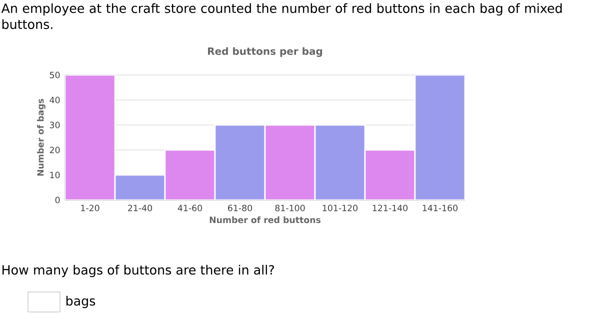  I want to click on x-tick-label: 61-80, so click(240, 208).